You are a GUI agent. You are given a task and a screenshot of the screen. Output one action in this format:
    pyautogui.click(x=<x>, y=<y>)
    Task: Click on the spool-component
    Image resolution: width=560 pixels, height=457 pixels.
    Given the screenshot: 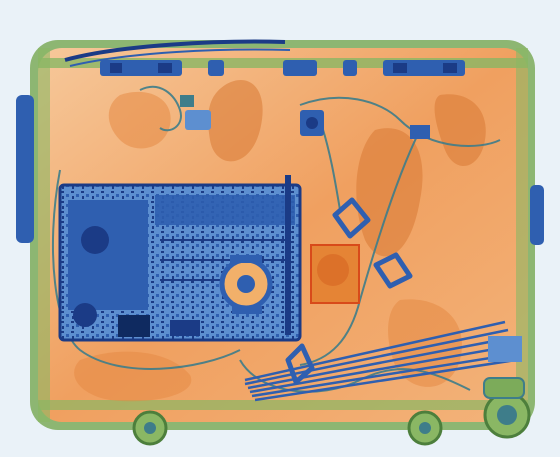 What is the action you would take?
    pyautogui.click(x=246, y=284)
    